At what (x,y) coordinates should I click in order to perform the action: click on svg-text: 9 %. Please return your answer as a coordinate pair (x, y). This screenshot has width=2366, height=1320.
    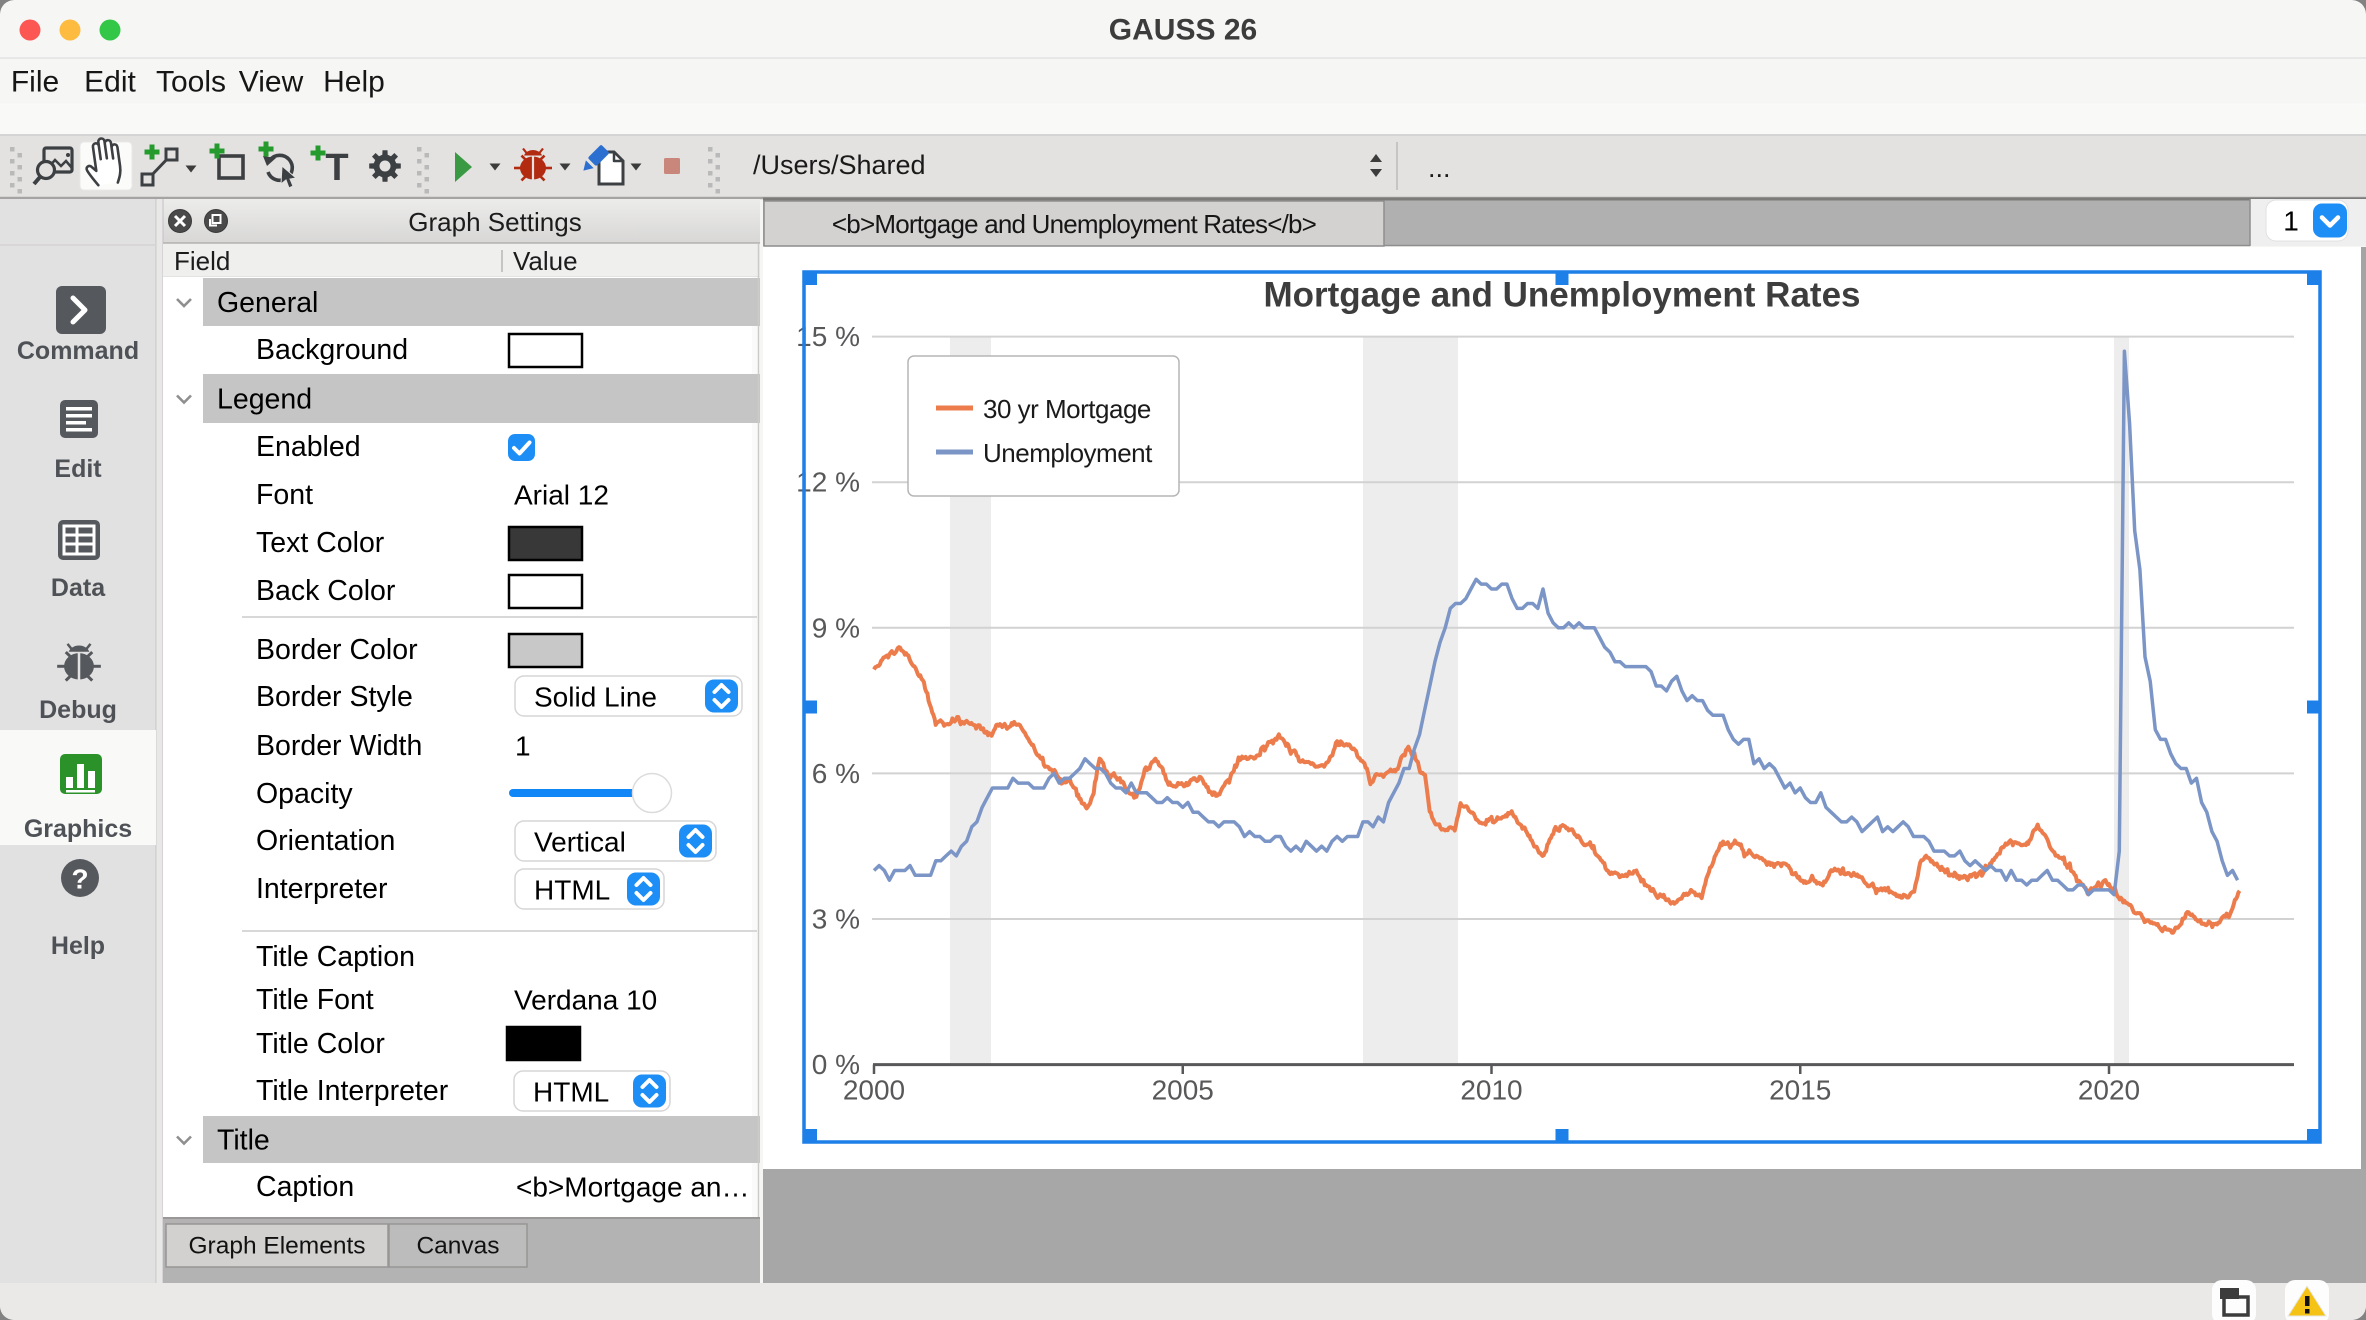
    Looking at the image, I should click on (836, 627).